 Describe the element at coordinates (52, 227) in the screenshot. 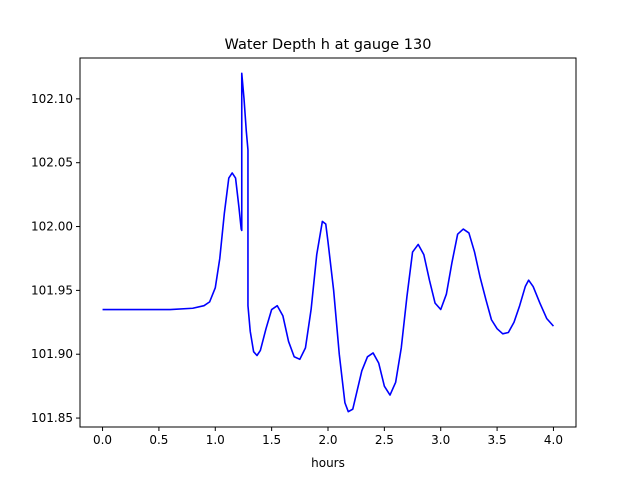

I see `y-tick-label: 102.00` at that location.